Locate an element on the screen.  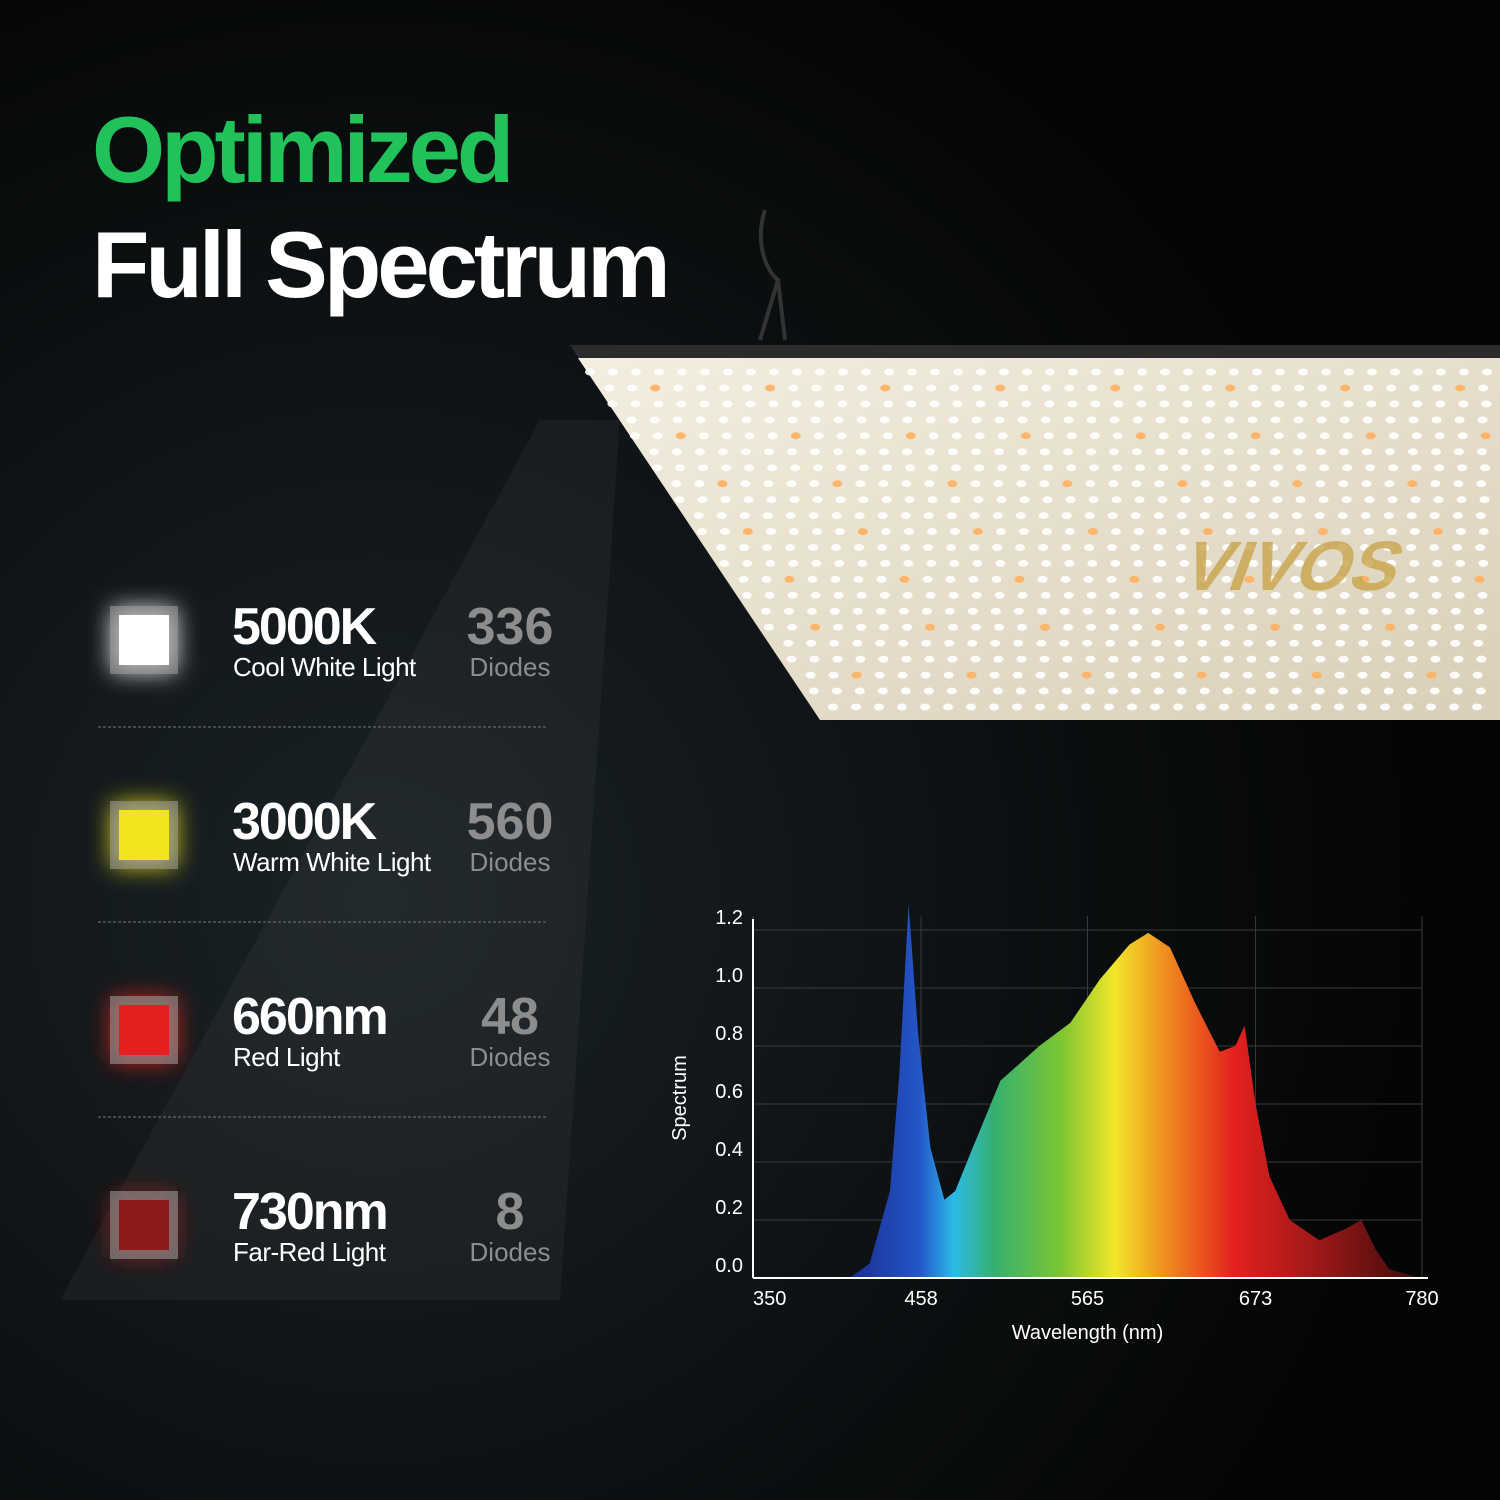
title-line-1: Optimized is located at coordinates (301, 149).